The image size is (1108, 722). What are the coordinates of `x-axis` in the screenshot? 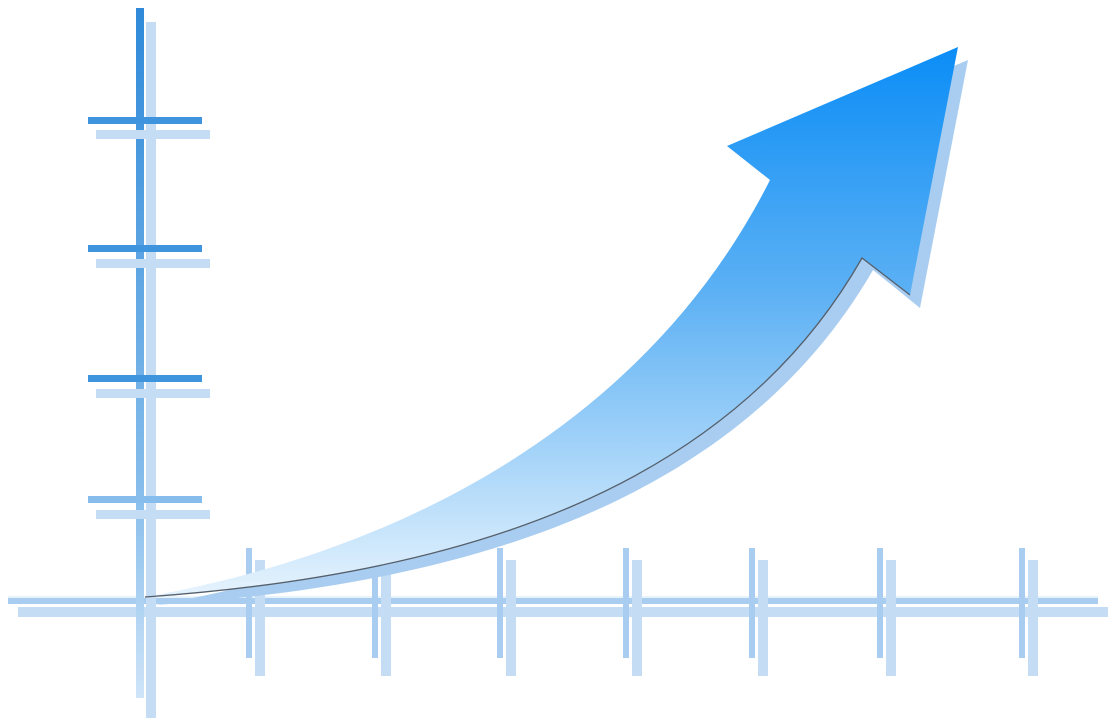 It's located at (558, 606).